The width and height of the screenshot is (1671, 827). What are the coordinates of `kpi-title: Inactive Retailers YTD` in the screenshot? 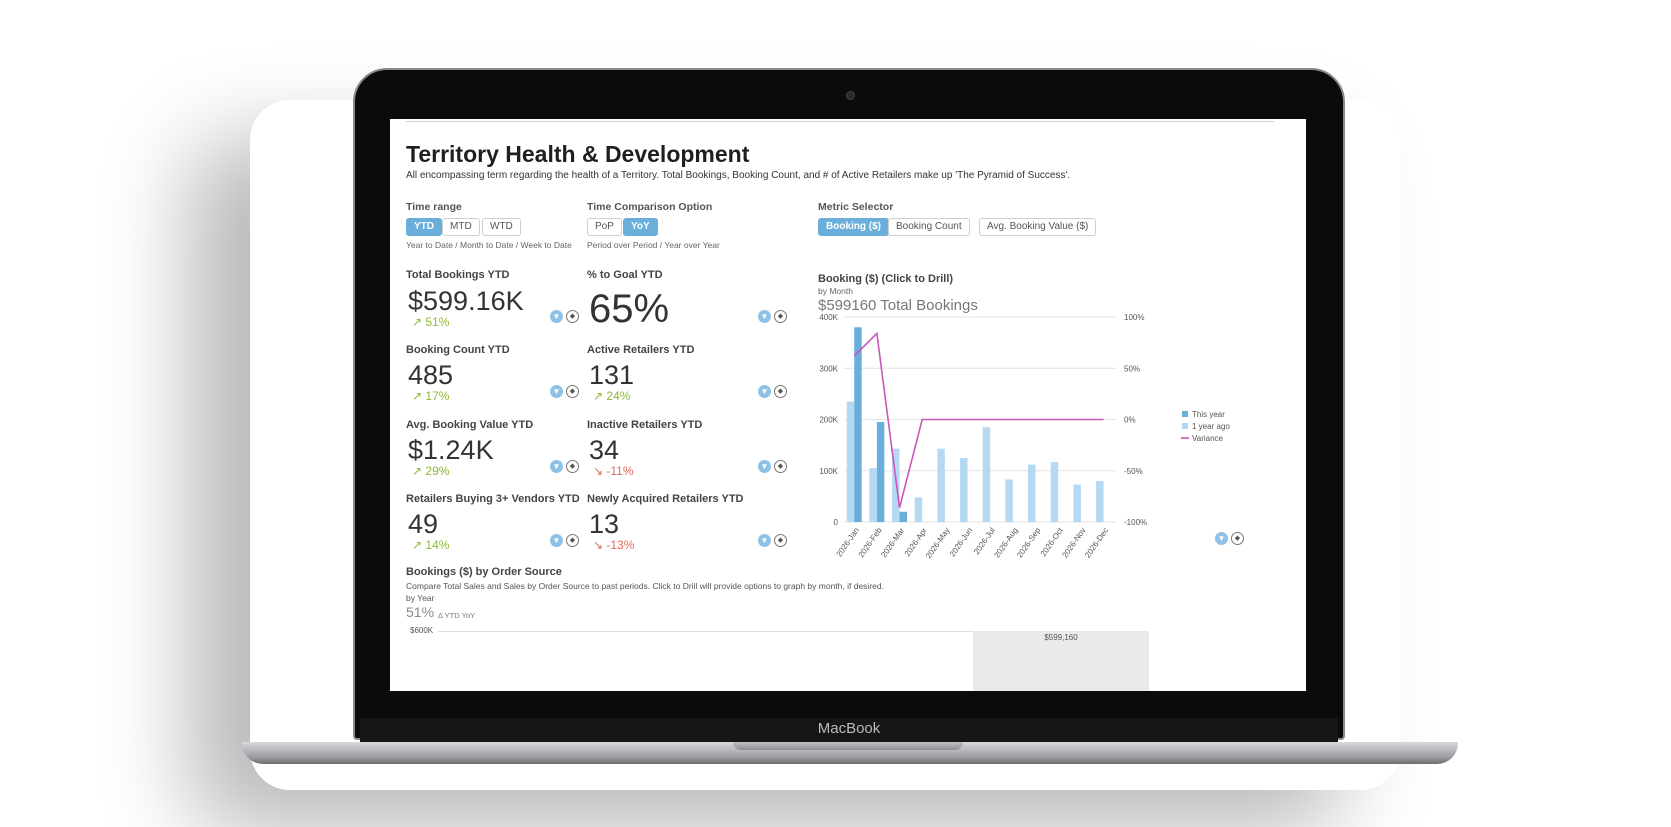 It's located at (645, 425).